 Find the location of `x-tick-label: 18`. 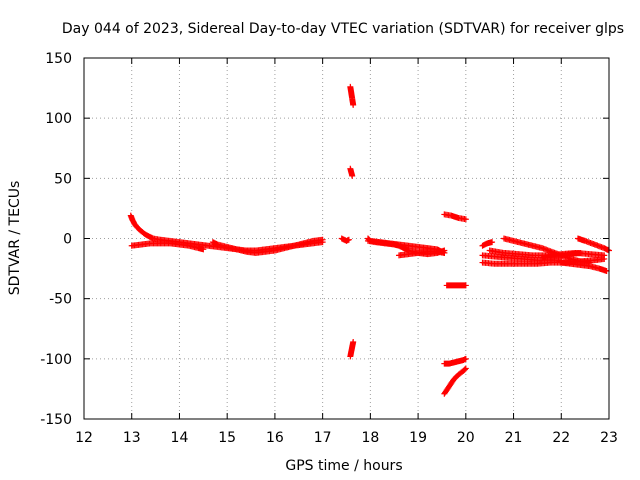

x-tick-label: 18 is located at coordinates (370, 438).